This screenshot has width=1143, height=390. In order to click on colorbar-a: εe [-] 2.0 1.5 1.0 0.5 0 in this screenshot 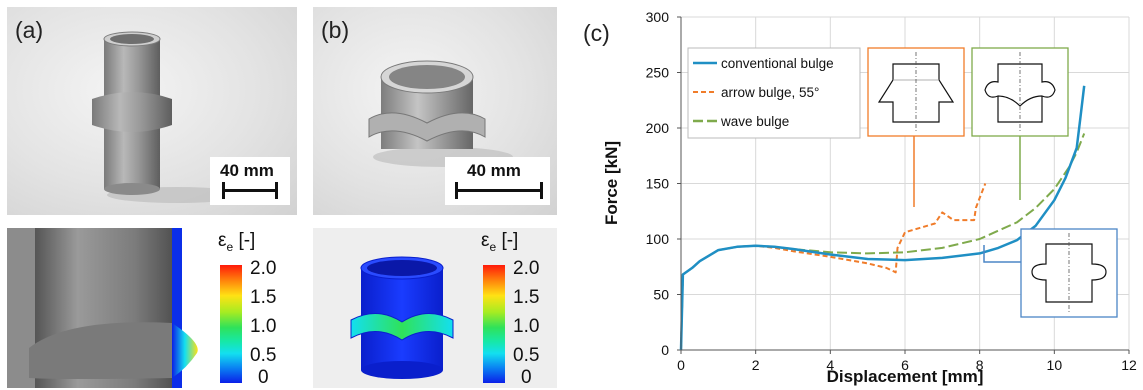, I will do `click(258, 308)`.